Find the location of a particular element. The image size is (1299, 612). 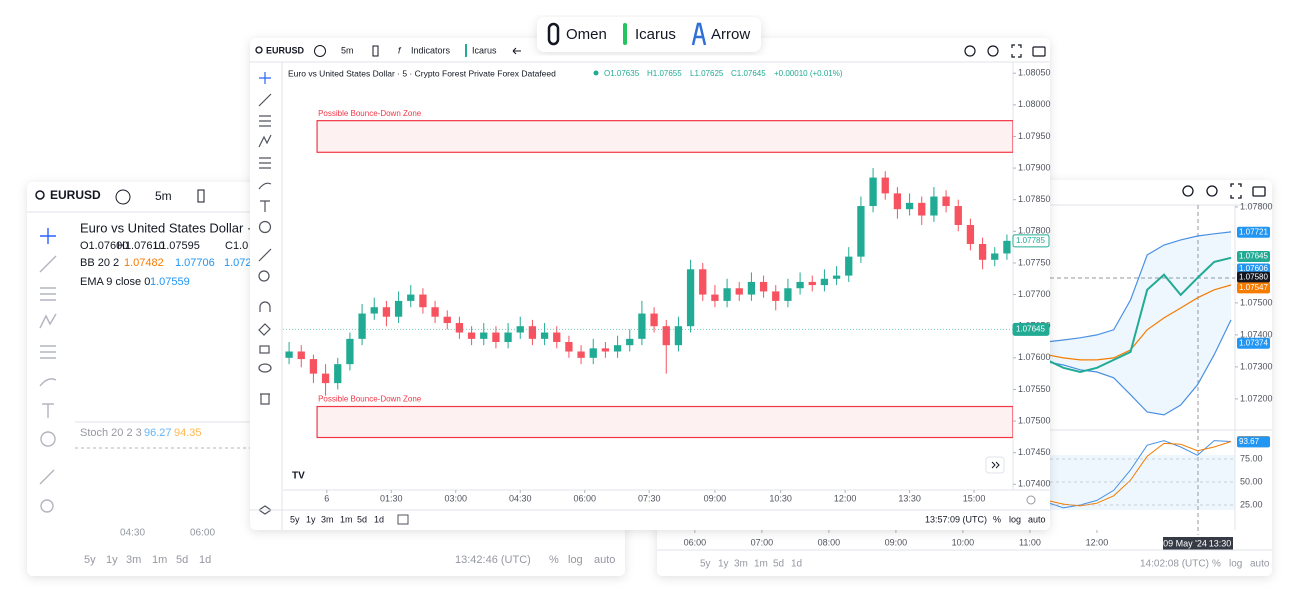

indicators-button: Indicators is located at coordinates (431, 50).